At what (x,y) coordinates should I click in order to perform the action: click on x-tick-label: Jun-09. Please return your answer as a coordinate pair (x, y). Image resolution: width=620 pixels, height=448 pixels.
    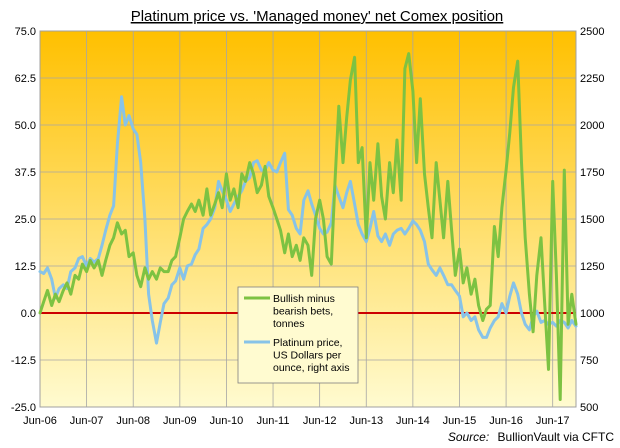
    Looking at the image, I should click on (180, 421).